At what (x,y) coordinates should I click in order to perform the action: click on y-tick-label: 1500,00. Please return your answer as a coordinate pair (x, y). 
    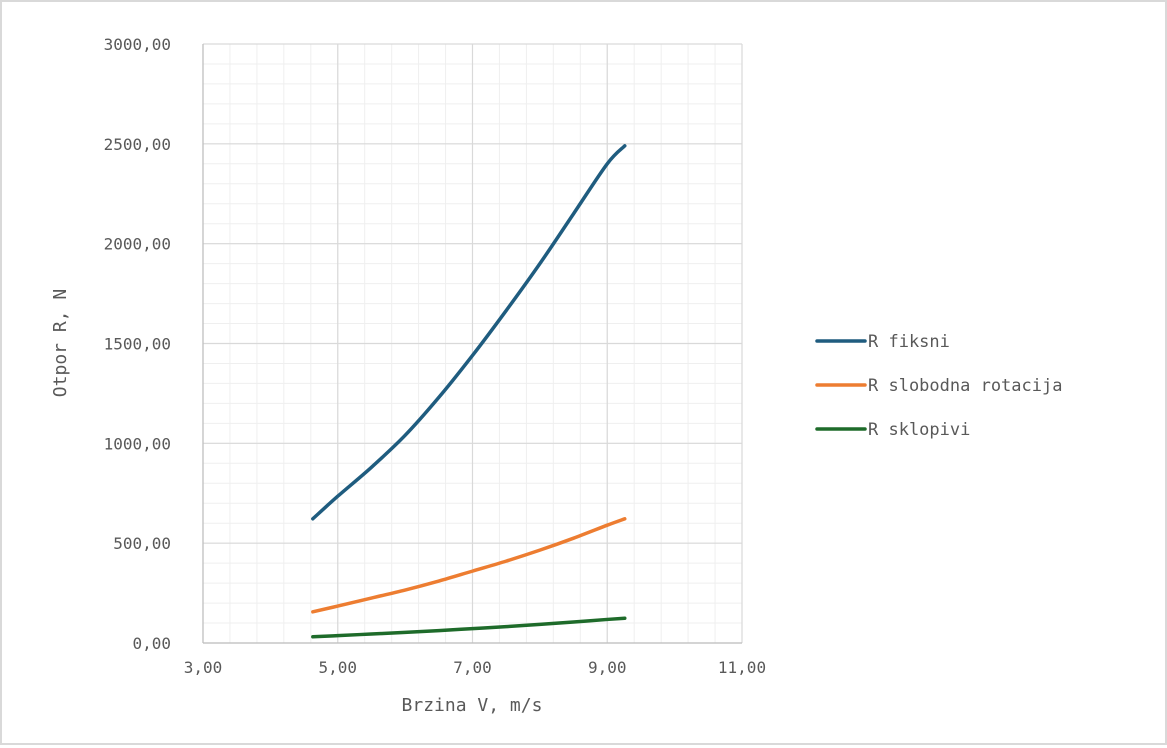
    Looking at the image, I should click on (137, 344).